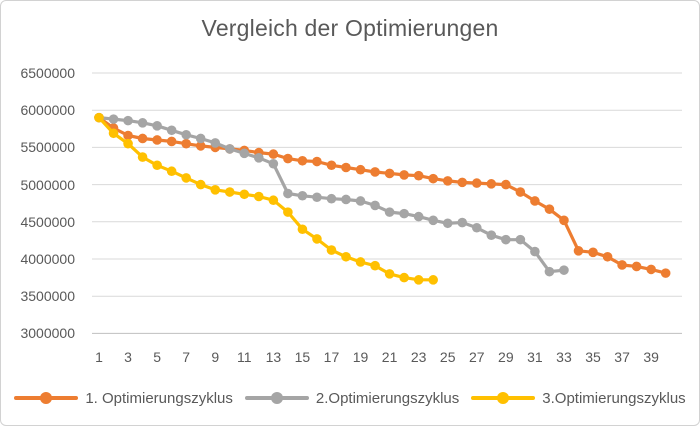 The image size is (700, 426). Describe the element at coordinates (331, 357) in the screenshot. I see `x-axis-tick-label: 17` at that location.